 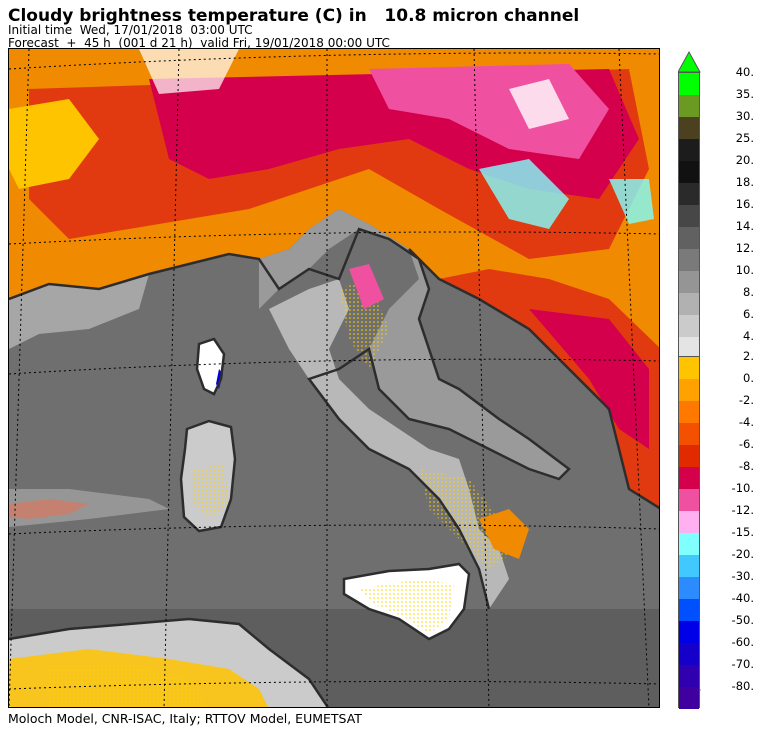 I want to click on legend-label: -15., so click(x=742, y=532).